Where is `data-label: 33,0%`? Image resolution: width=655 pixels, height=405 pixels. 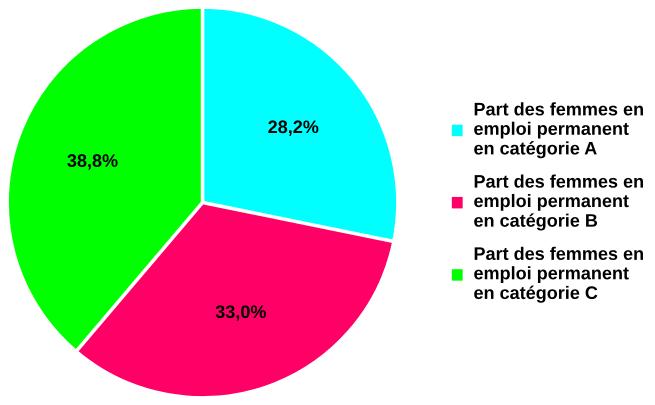
data-label: 33,0% is located at coordinates (241, 313).